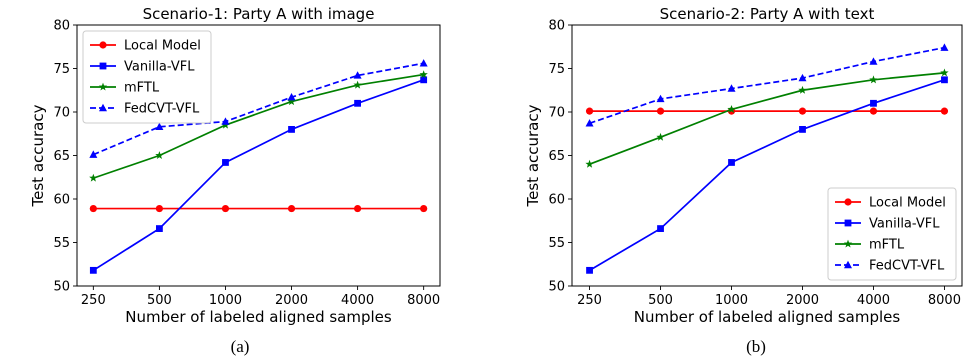  Describe the element at coordinates (767, 14) in the screenshot. I see `chart-title: Scenario-2: Party A with text` at that location.